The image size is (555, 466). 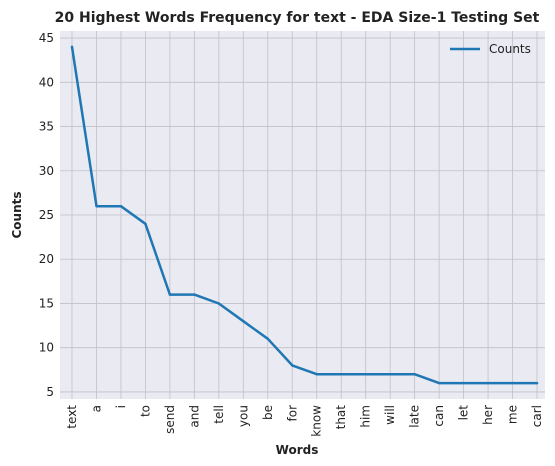 I want to click on x-tick-label: text, so click(x=72, y=417).